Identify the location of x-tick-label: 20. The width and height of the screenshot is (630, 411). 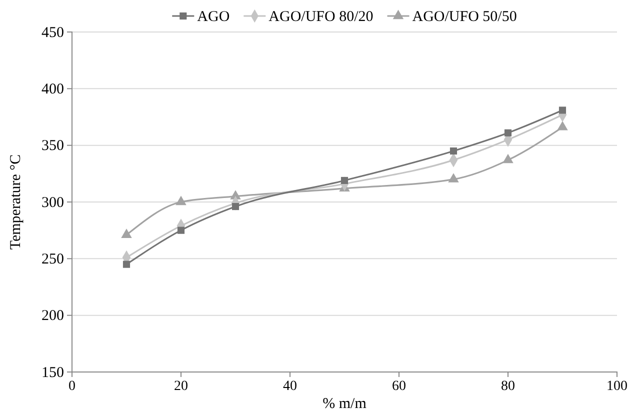
(181, 386).